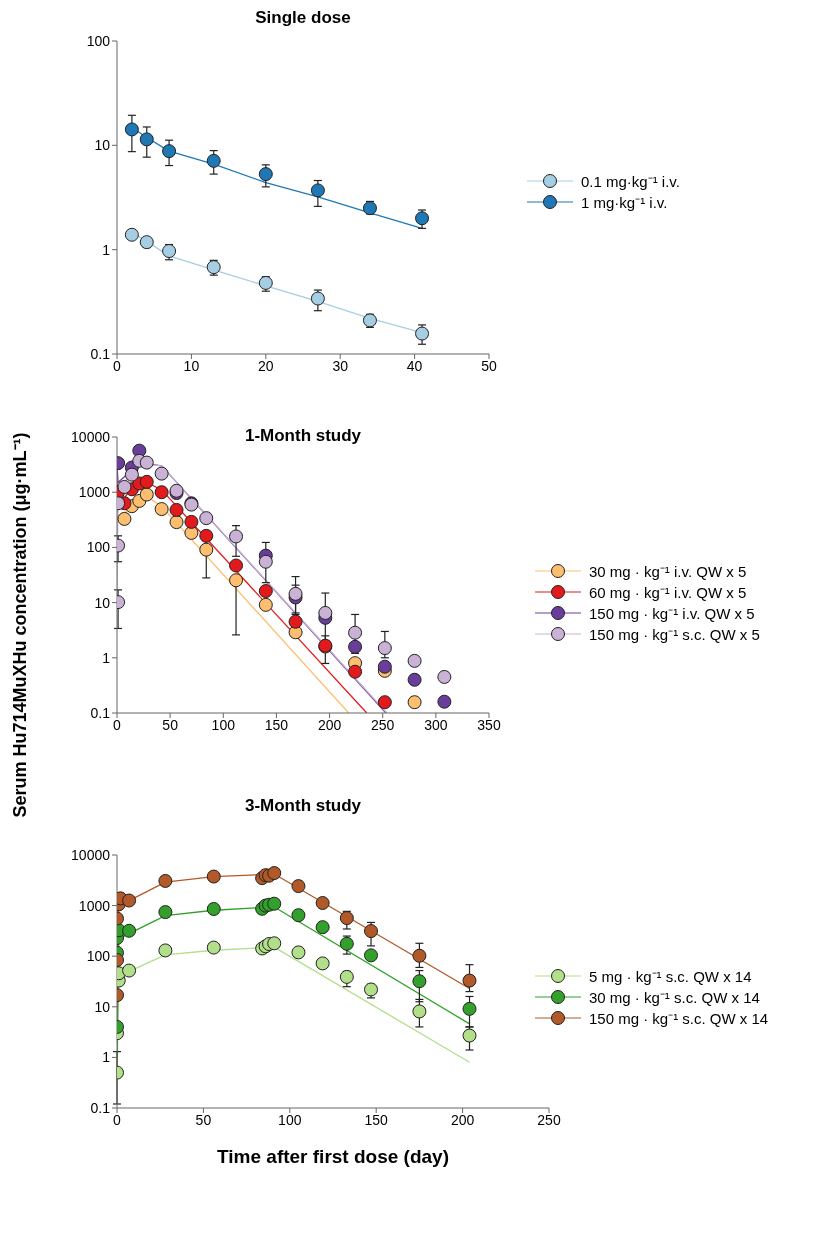 The width and height of the screenshot is (834, 1244). Describe the element at coordinates (674, 634) in the screenshot. I see `legend-label: 150 mg · kg⁻¹ s.c. QW x 5` at that location.